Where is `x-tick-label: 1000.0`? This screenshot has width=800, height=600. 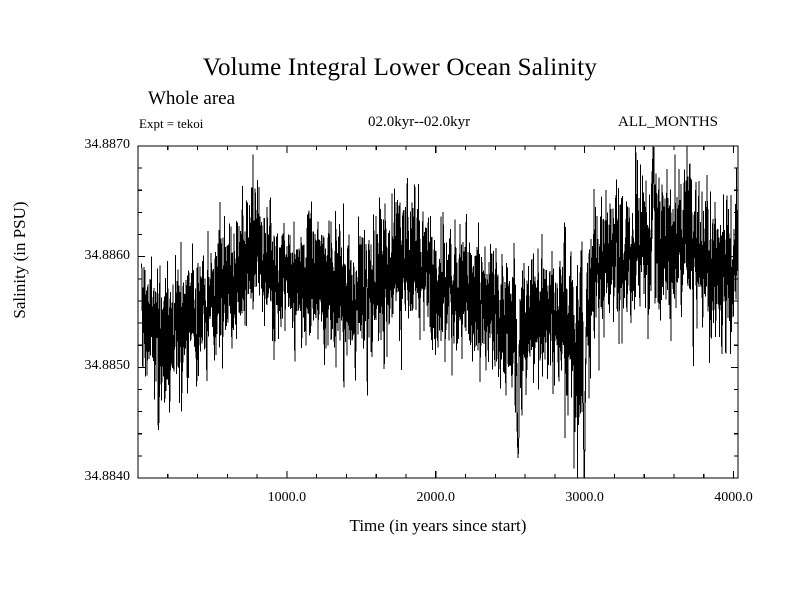 x-tick-label: 1000.0 is located at coordinates (287, 497).